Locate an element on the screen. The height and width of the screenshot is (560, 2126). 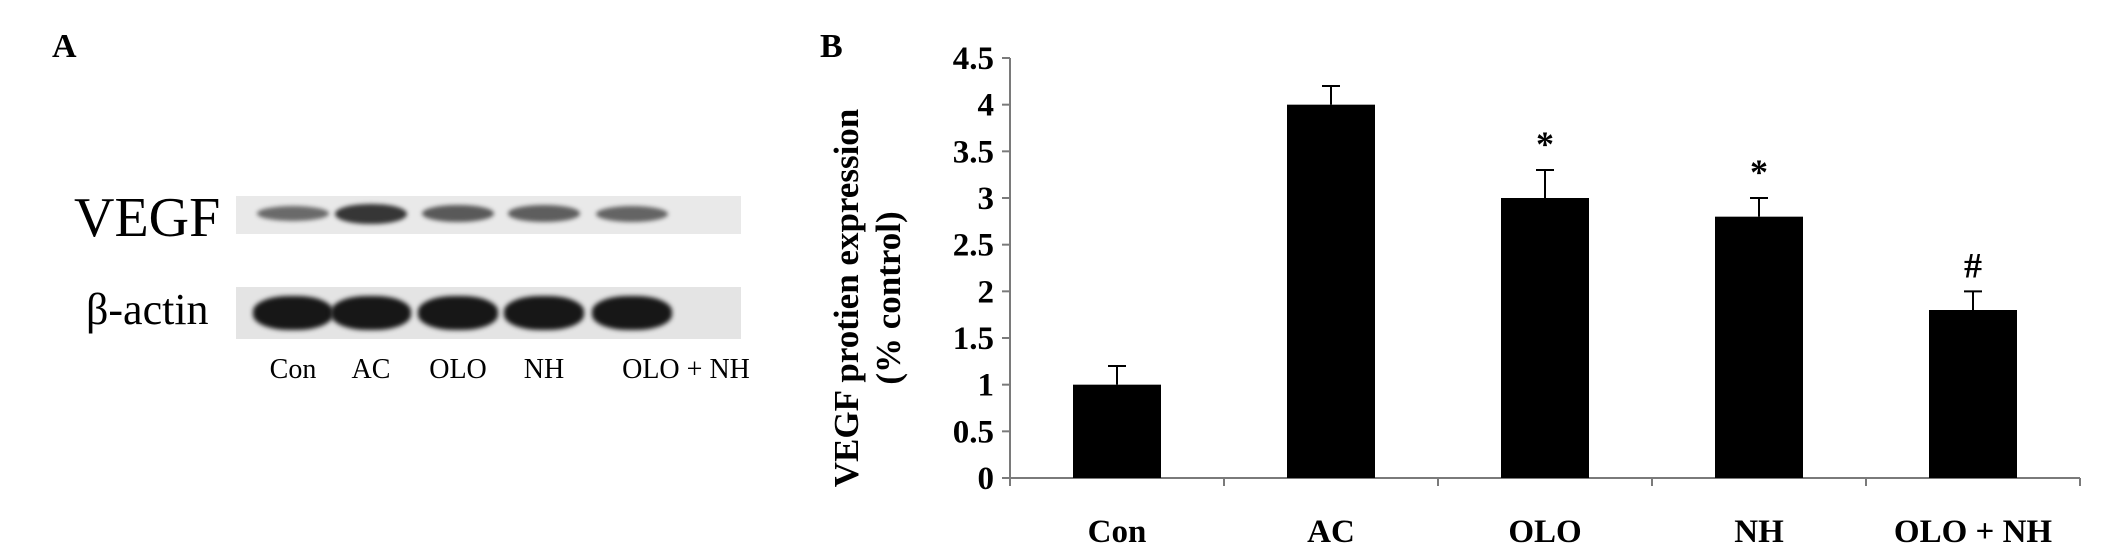
lane-label: OLO + NH is located at coordinates (686, 369).